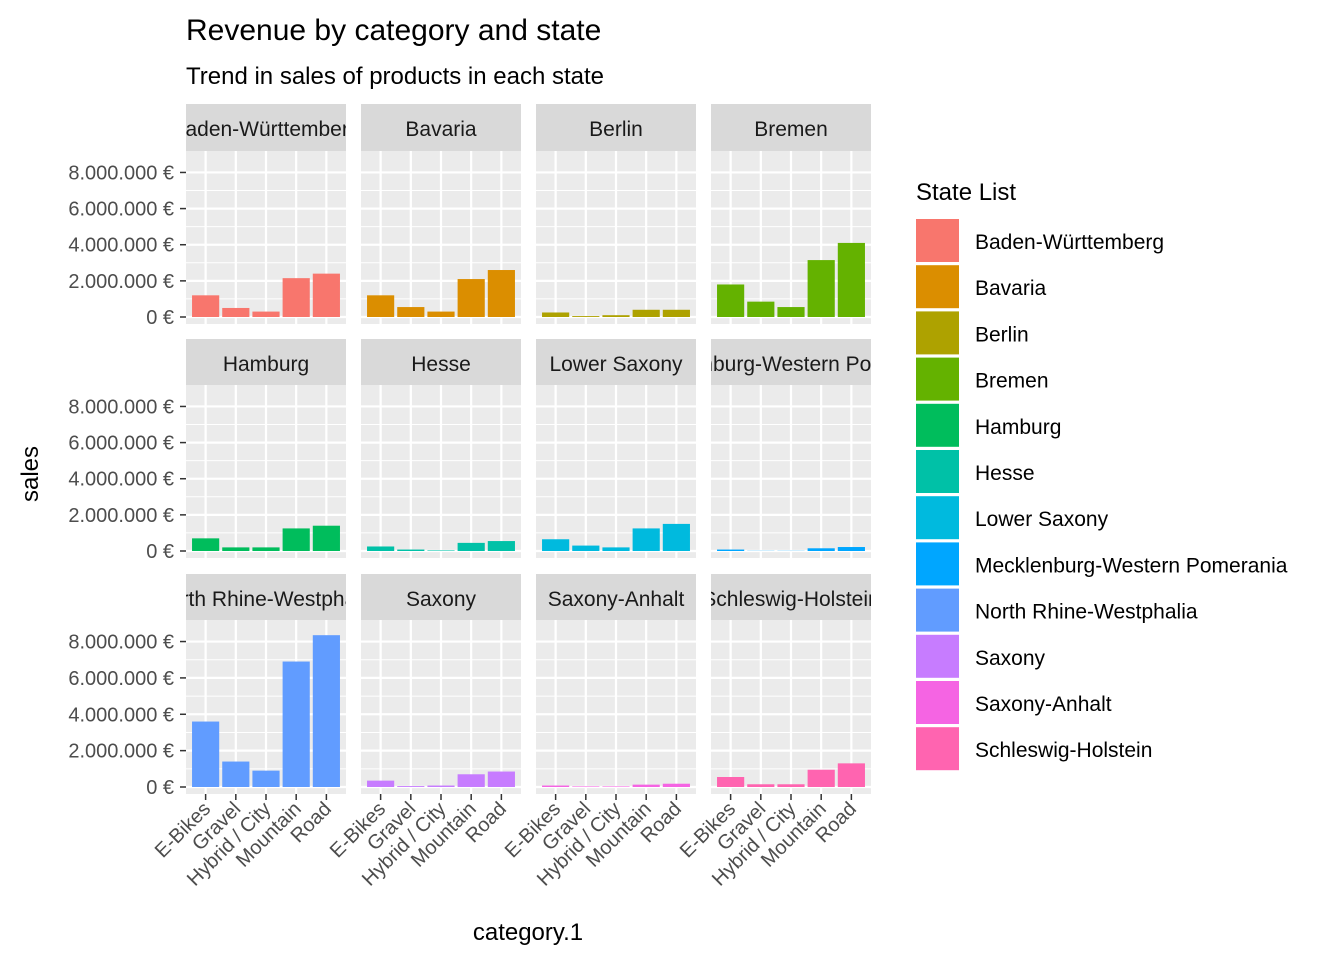 Image resolution: width=1344 pixels, height=965 pixels. What do you see at coordinates (616, 364) in the screenshot?
I see `facet-strip-label: Lower Saxony` at bounding box center [616, 364].